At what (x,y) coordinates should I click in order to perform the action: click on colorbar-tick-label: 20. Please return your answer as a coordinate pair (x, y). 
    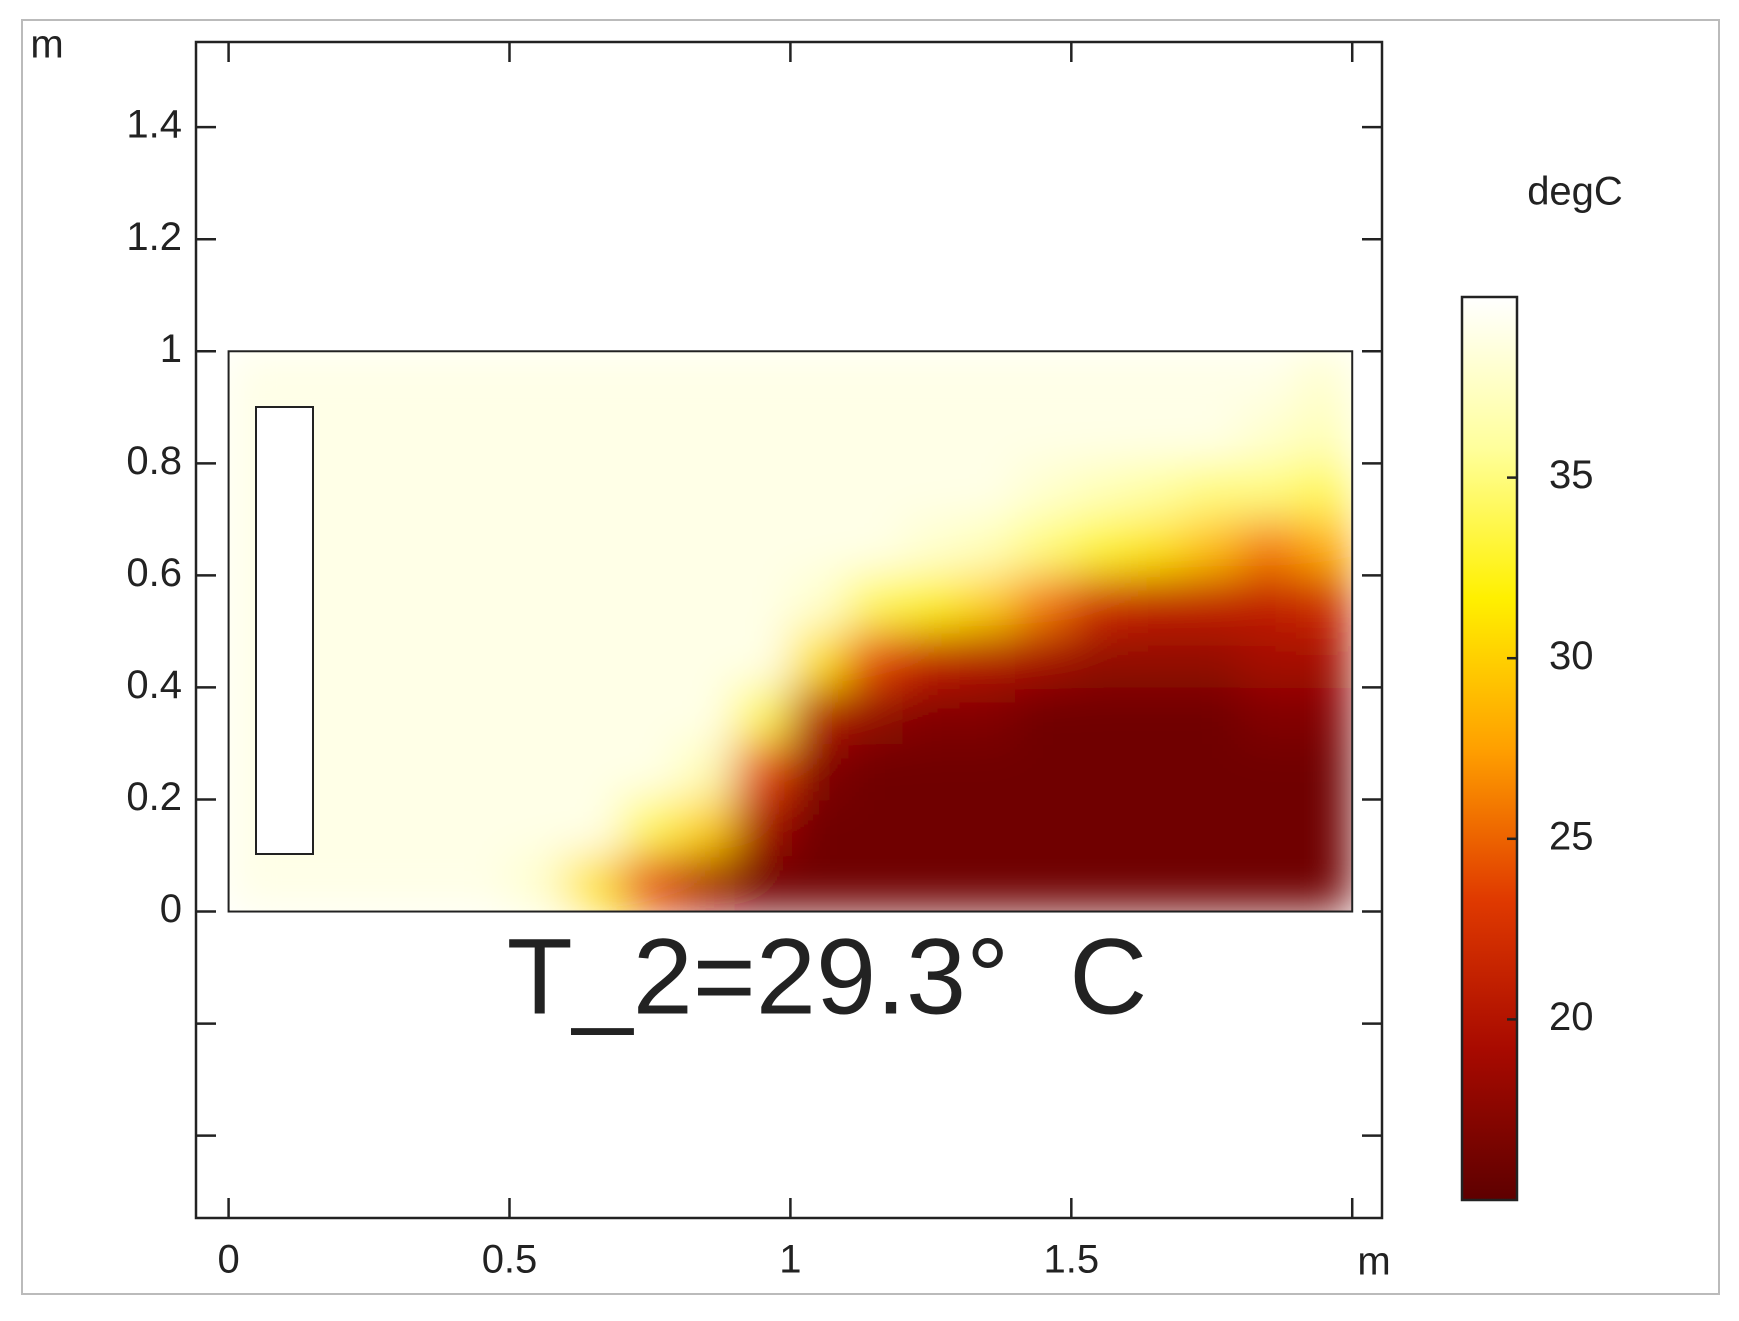
    Looking at the image, I should click on (1571, 1017).